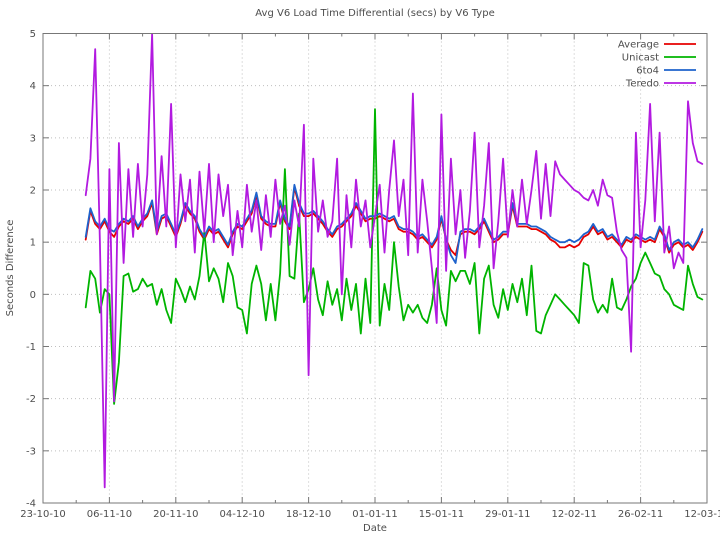  What do you see at coordinates (33, 34) in the screenshot?
I see `y-tick-label: 5` at bounding box center [33, 34].